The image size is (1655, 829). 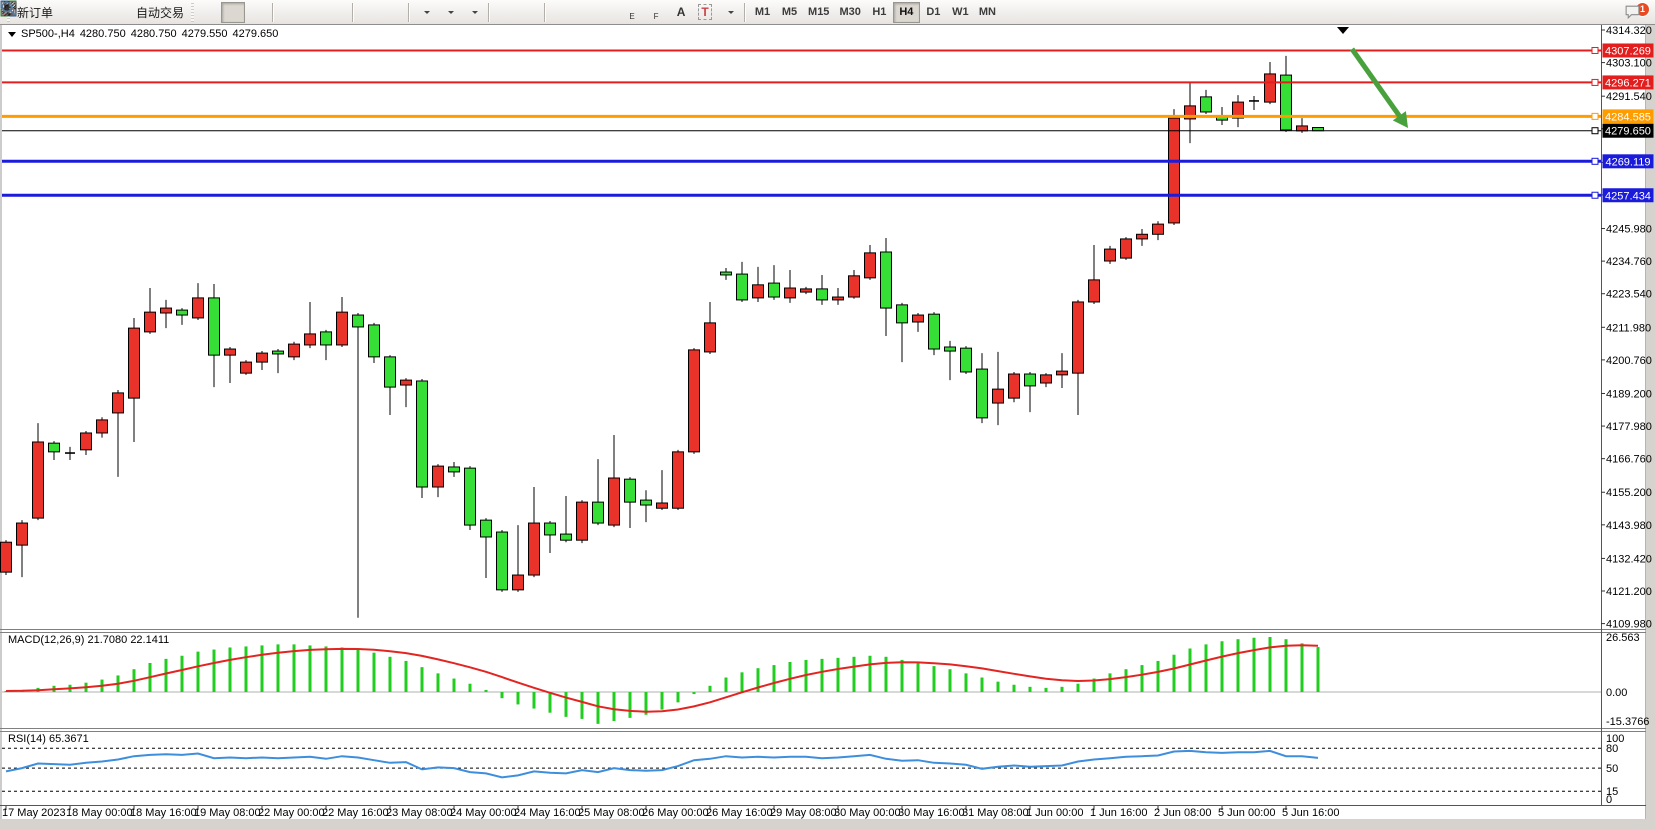 What do you see at coordinates (1636, 12) in the screenshot?
I see `notifications-button: 1` at bounding box center [1636, 12].